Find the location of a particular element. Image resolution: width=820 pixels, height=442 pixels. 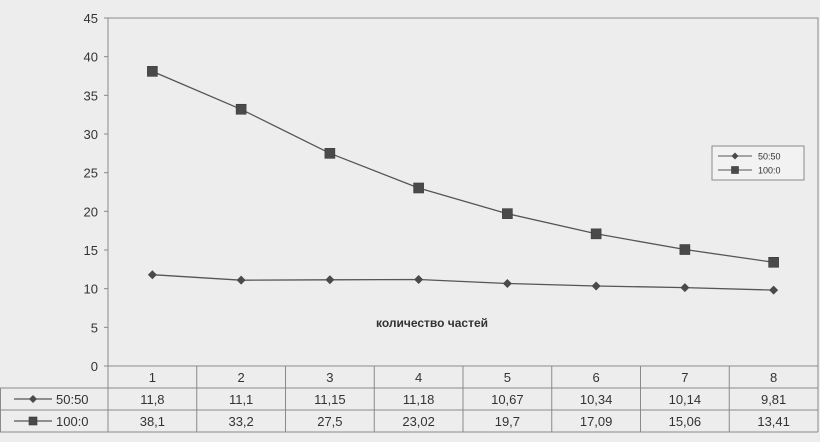

y-tick-label: 40 is located at coordinates (91, 57).